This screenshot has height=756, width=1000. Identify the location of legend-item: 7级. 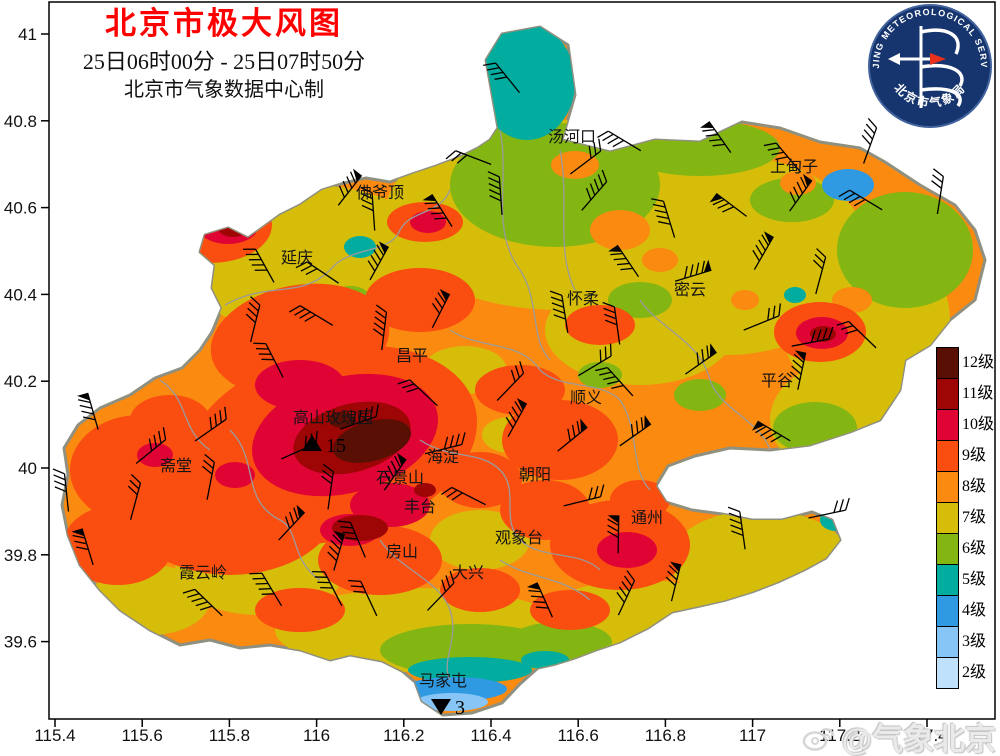
(965, 518).